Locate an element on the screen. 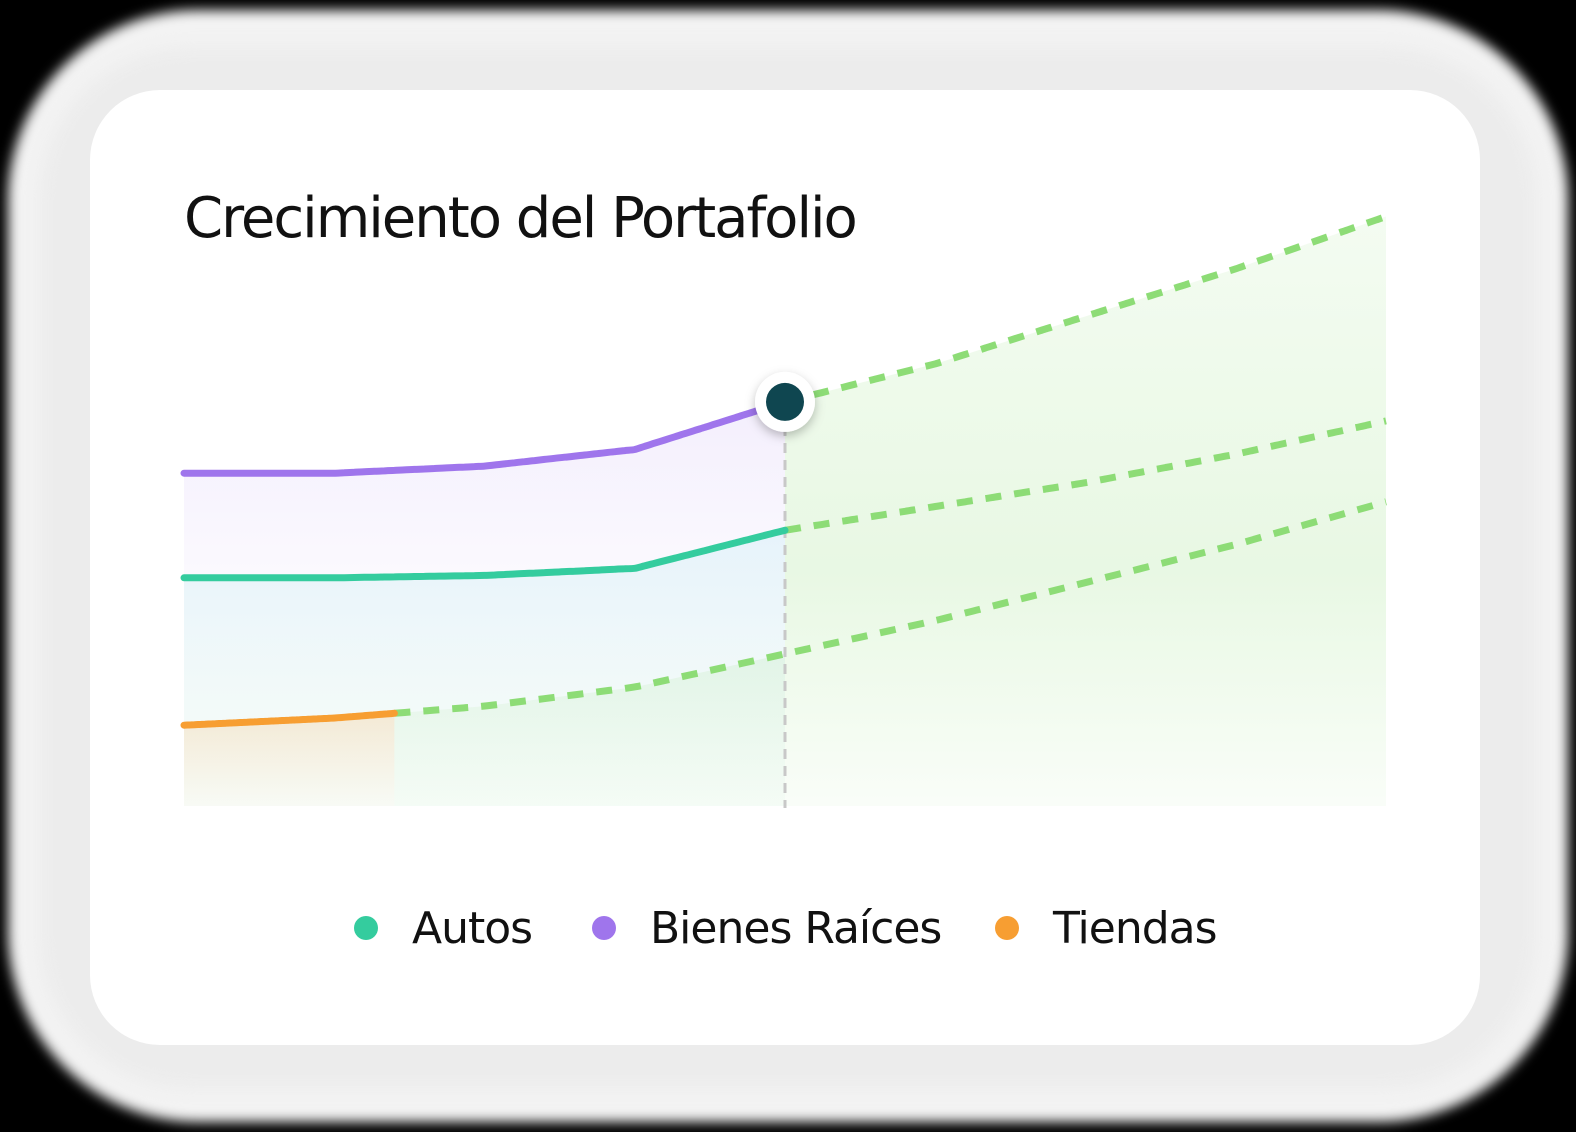  legend-label: Bienes Raíces is located at coordinates (796, 928).